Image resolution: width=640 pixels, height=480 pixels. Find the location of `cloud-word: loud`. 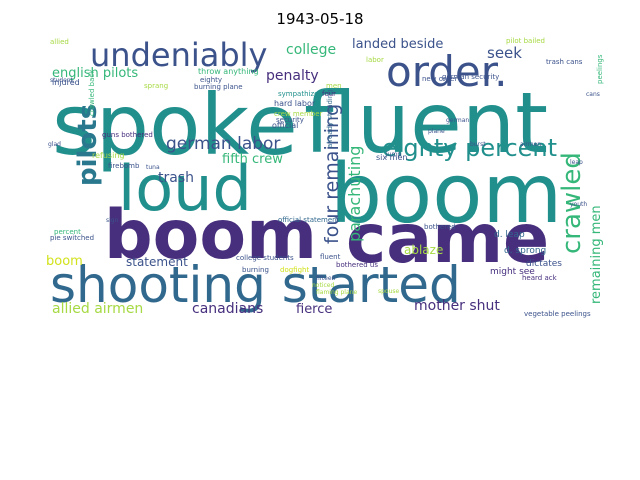

cloud-word: loud is located at coordinates (185, 188).